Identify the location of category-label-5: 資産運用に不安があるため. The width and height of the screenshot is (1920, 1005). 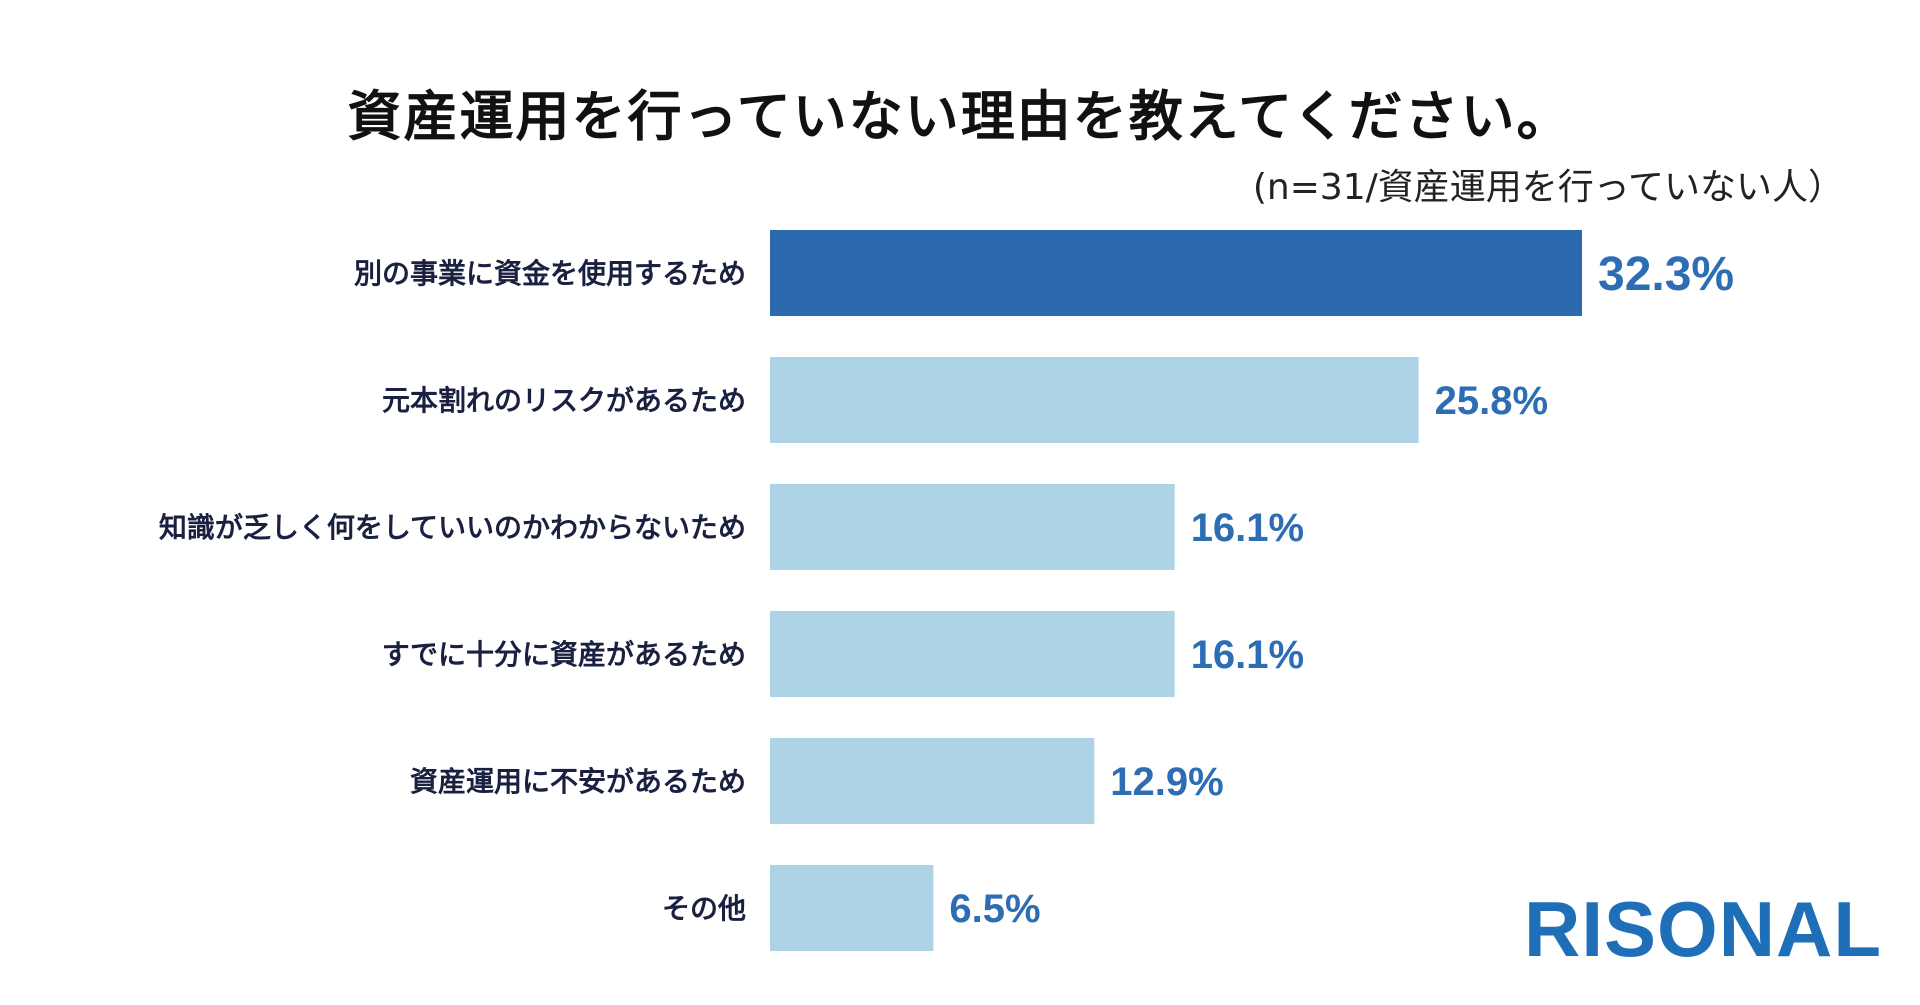
(578, 781).